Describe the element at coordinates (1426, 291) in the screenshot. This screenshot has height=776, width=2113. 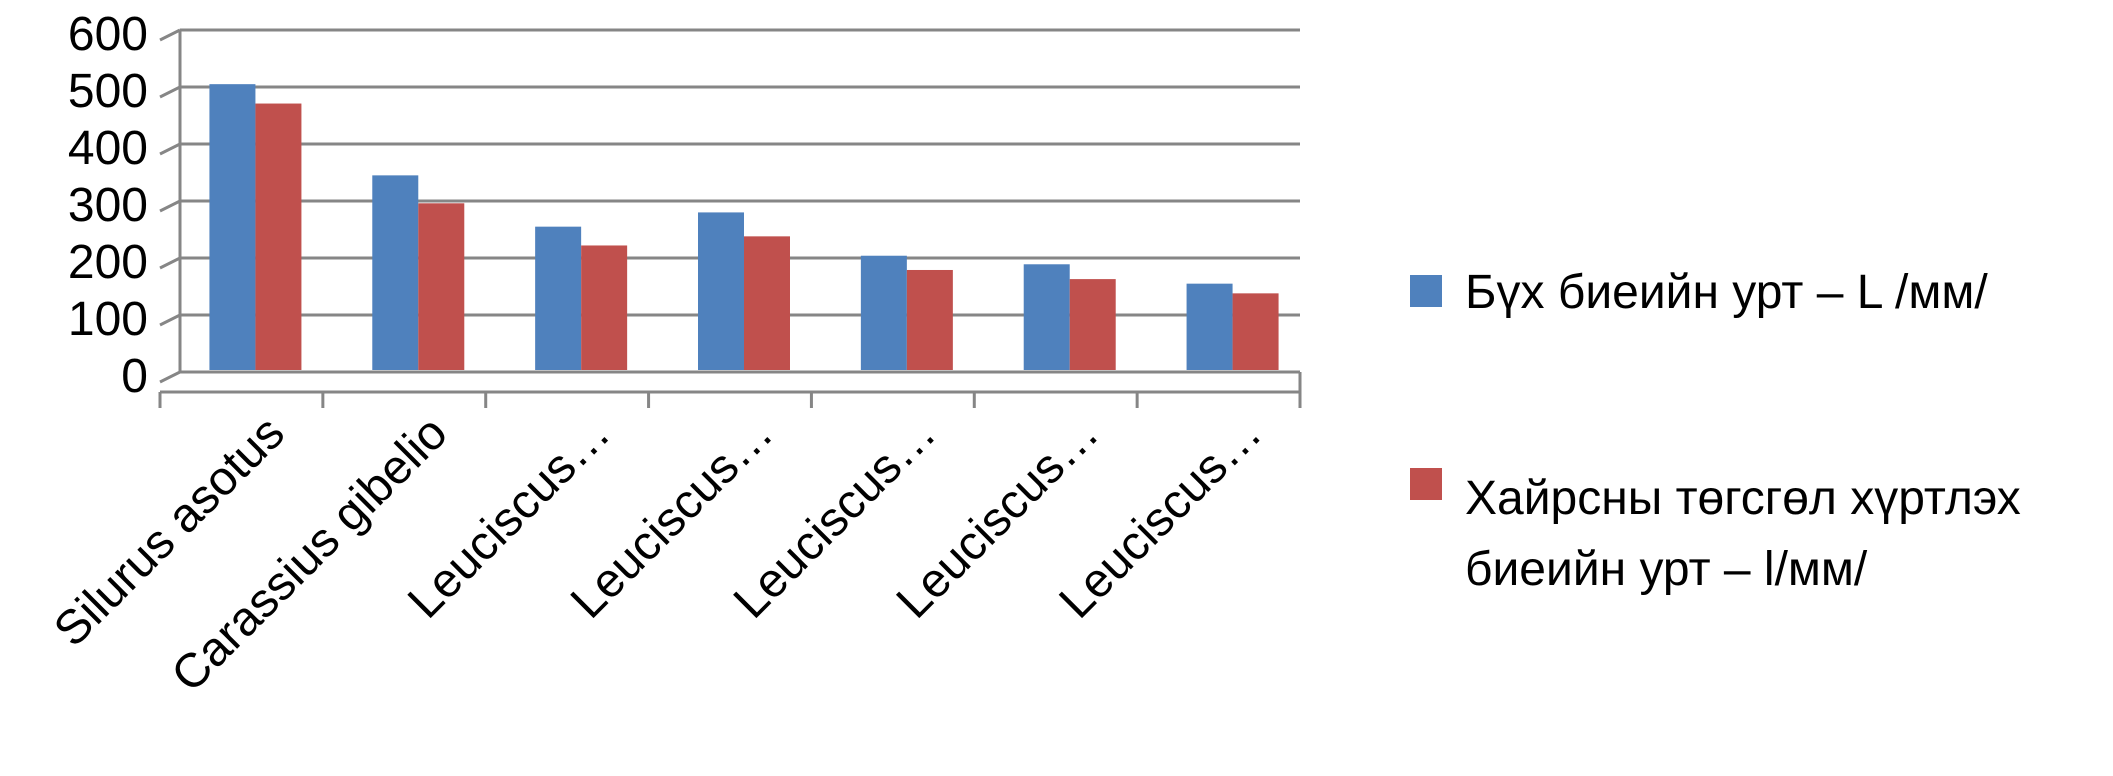
I see `legend-swatch-total-length` at that location.